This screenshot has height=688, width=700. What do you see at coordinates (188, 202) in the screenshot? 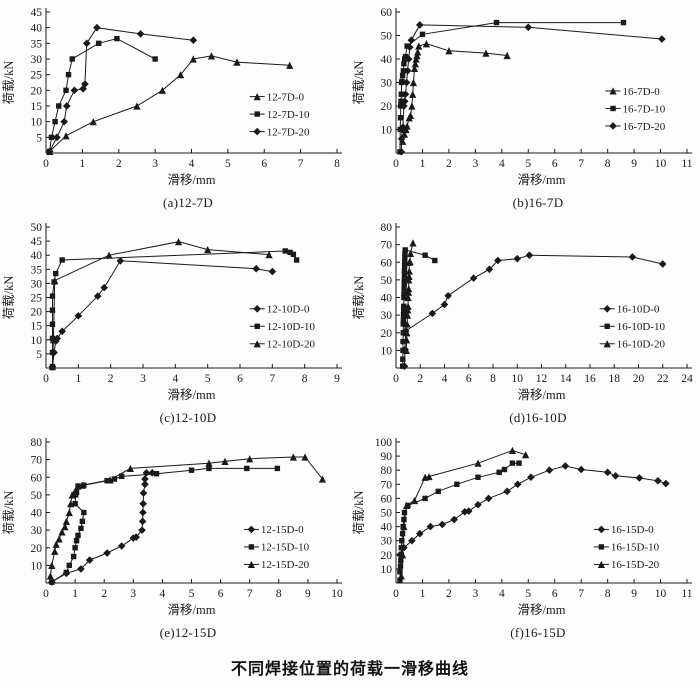
I see `chart-a-caption: (a)12-7D` at bounding box center [188, 202].